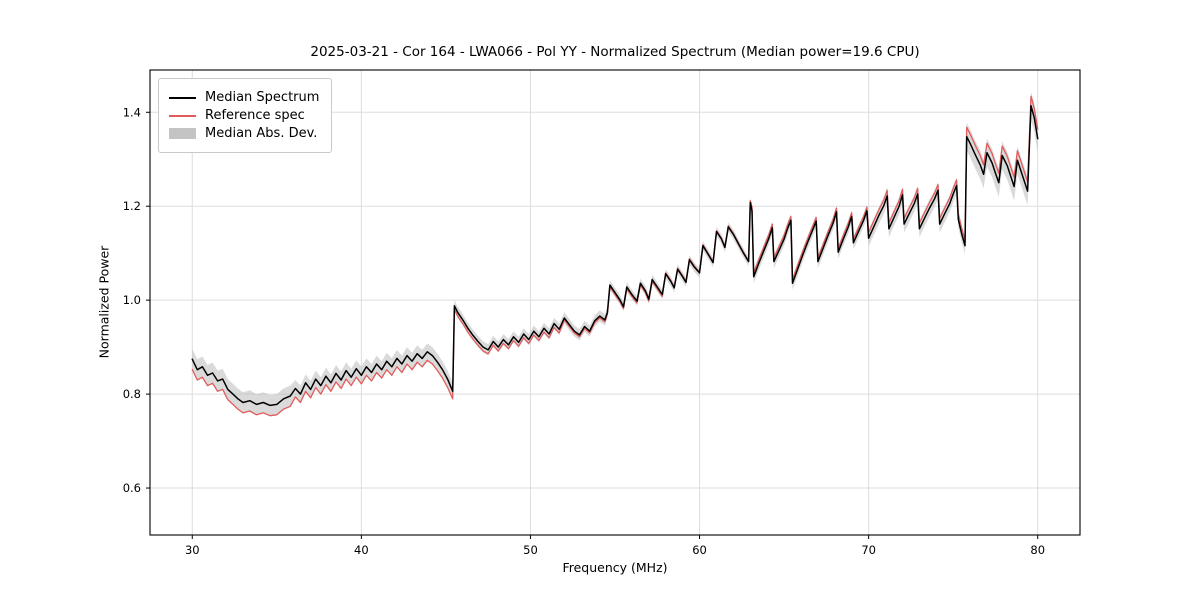  I want to click on y-tick-label: 0.6, so click(132, 488).